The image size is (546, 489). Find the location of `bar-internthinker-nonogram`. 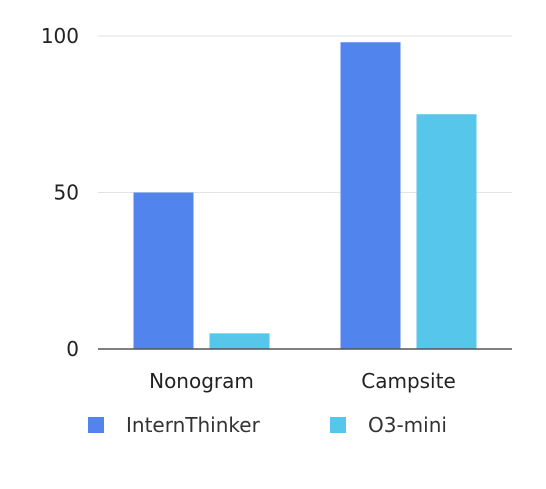

bar-internthinker-nonogram is located at coordinates (163, 270).